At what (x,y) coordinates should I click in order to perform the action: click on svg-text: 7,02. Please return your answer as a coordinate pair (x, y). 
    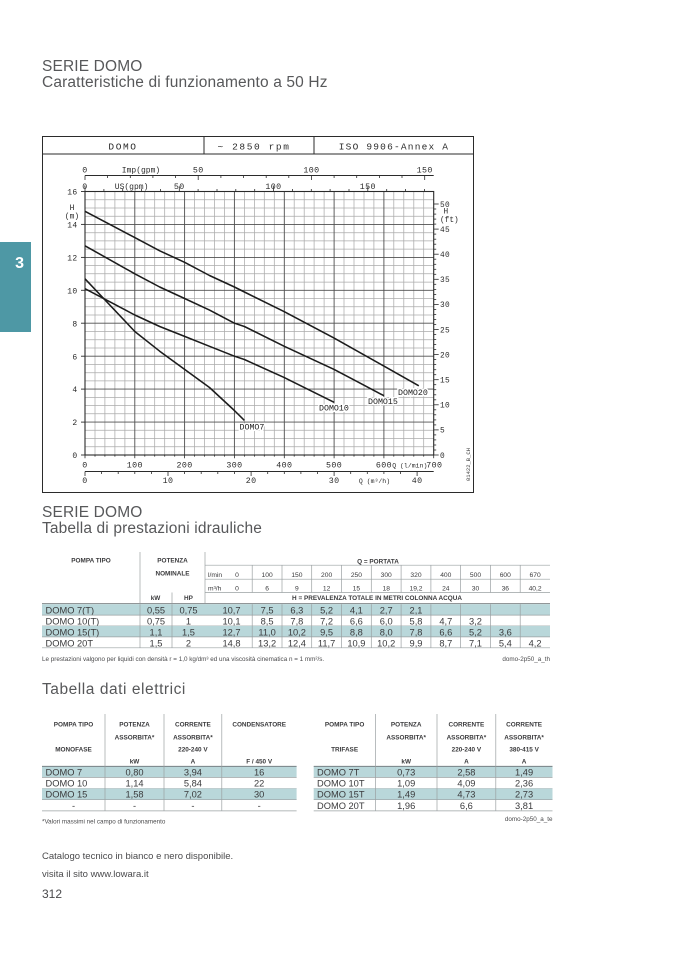
    Looking at the image, I should click on (193, 795).